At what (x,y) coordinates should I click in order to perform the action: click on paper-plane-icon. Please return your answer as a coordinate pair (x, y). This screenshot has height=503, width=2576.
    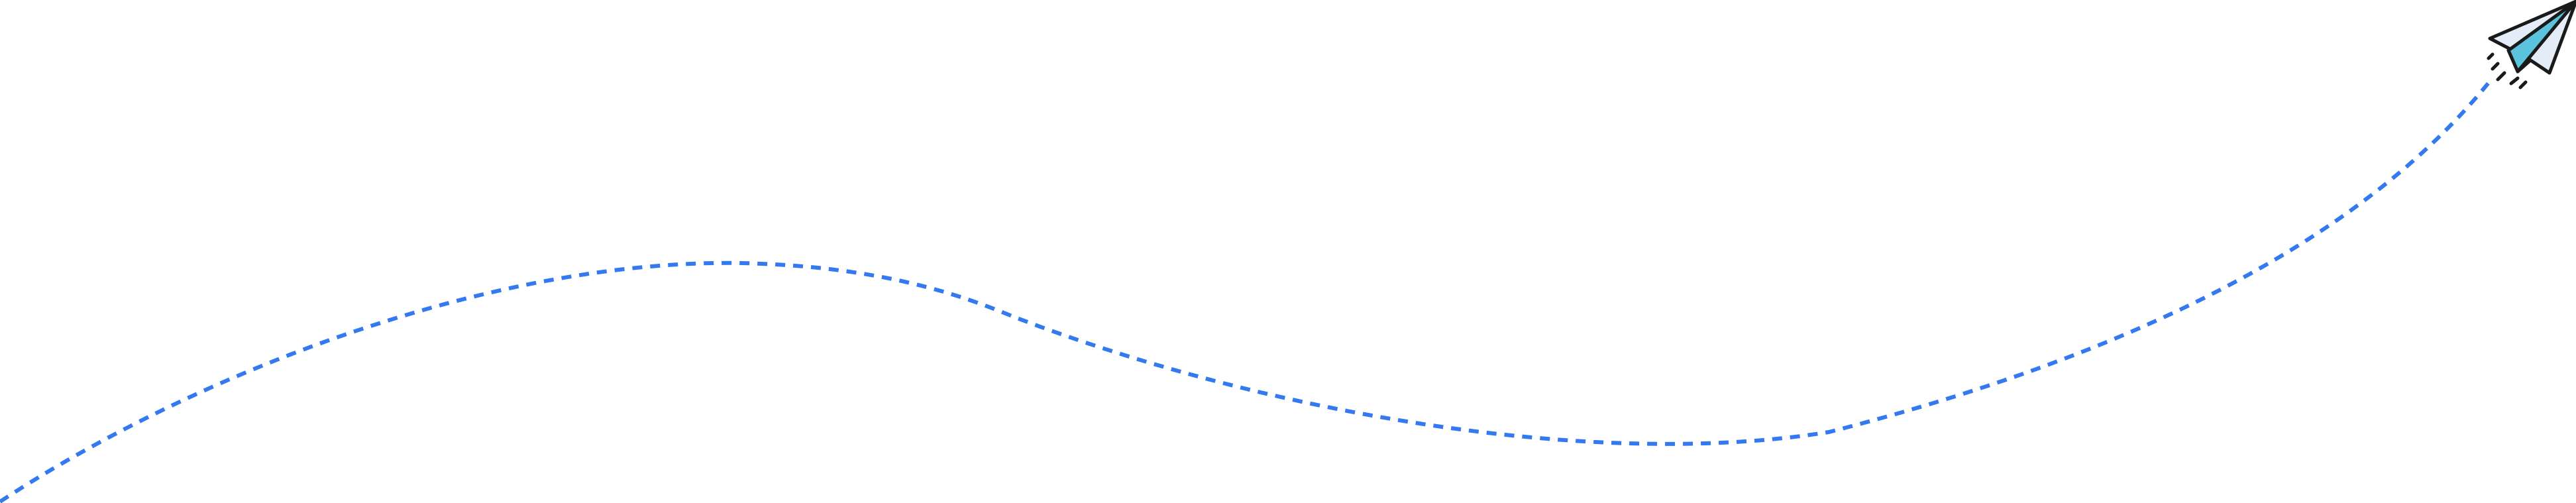
    Looking at the image, I should click on (2531, 44).